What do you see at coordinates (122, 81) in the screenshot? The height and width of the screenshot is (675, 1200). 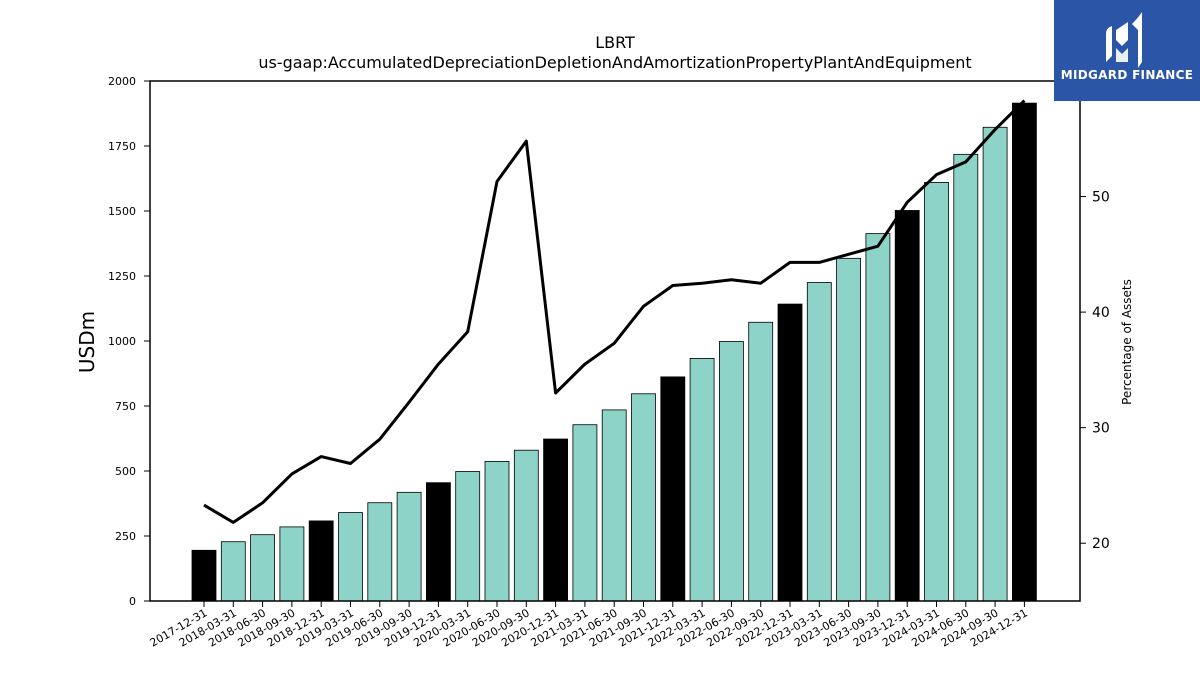 I see `y-tick-label: 2000` at bounding box center [122, 81].